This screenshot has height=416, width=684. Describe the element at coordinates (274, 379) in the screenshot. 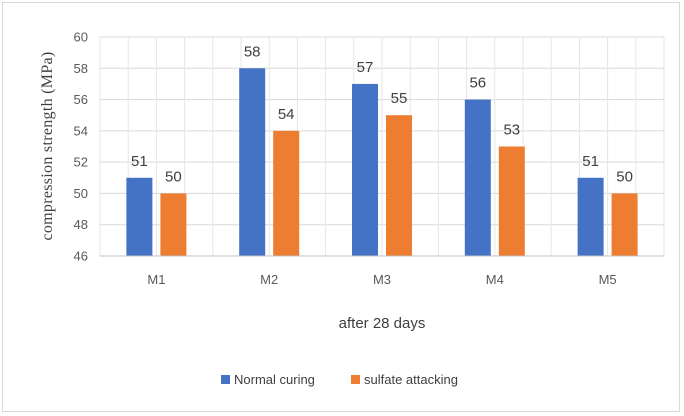

I see `legend-label: Normal curing` at that location.